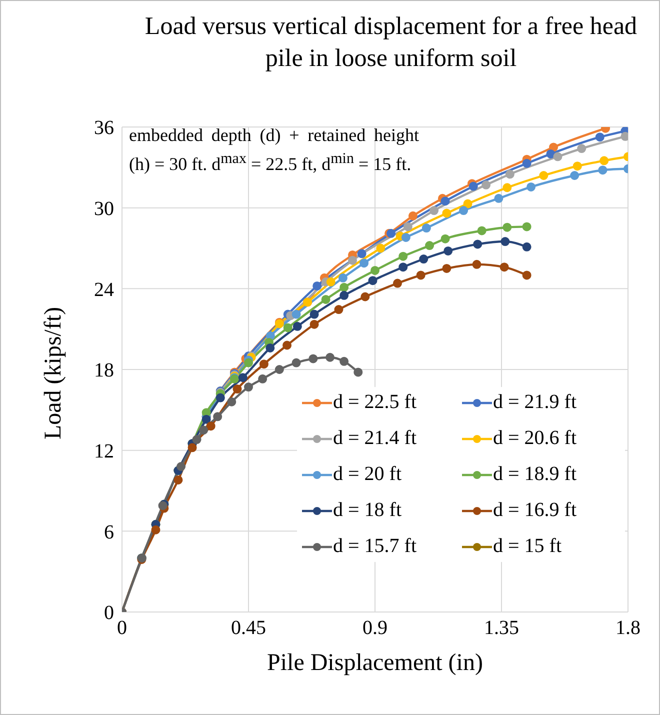 This screenshot has height=715, width=660. Describe the element at coordinates (501, 628) in the screenshot. I see `x-tick-label: 1.35` at that location.